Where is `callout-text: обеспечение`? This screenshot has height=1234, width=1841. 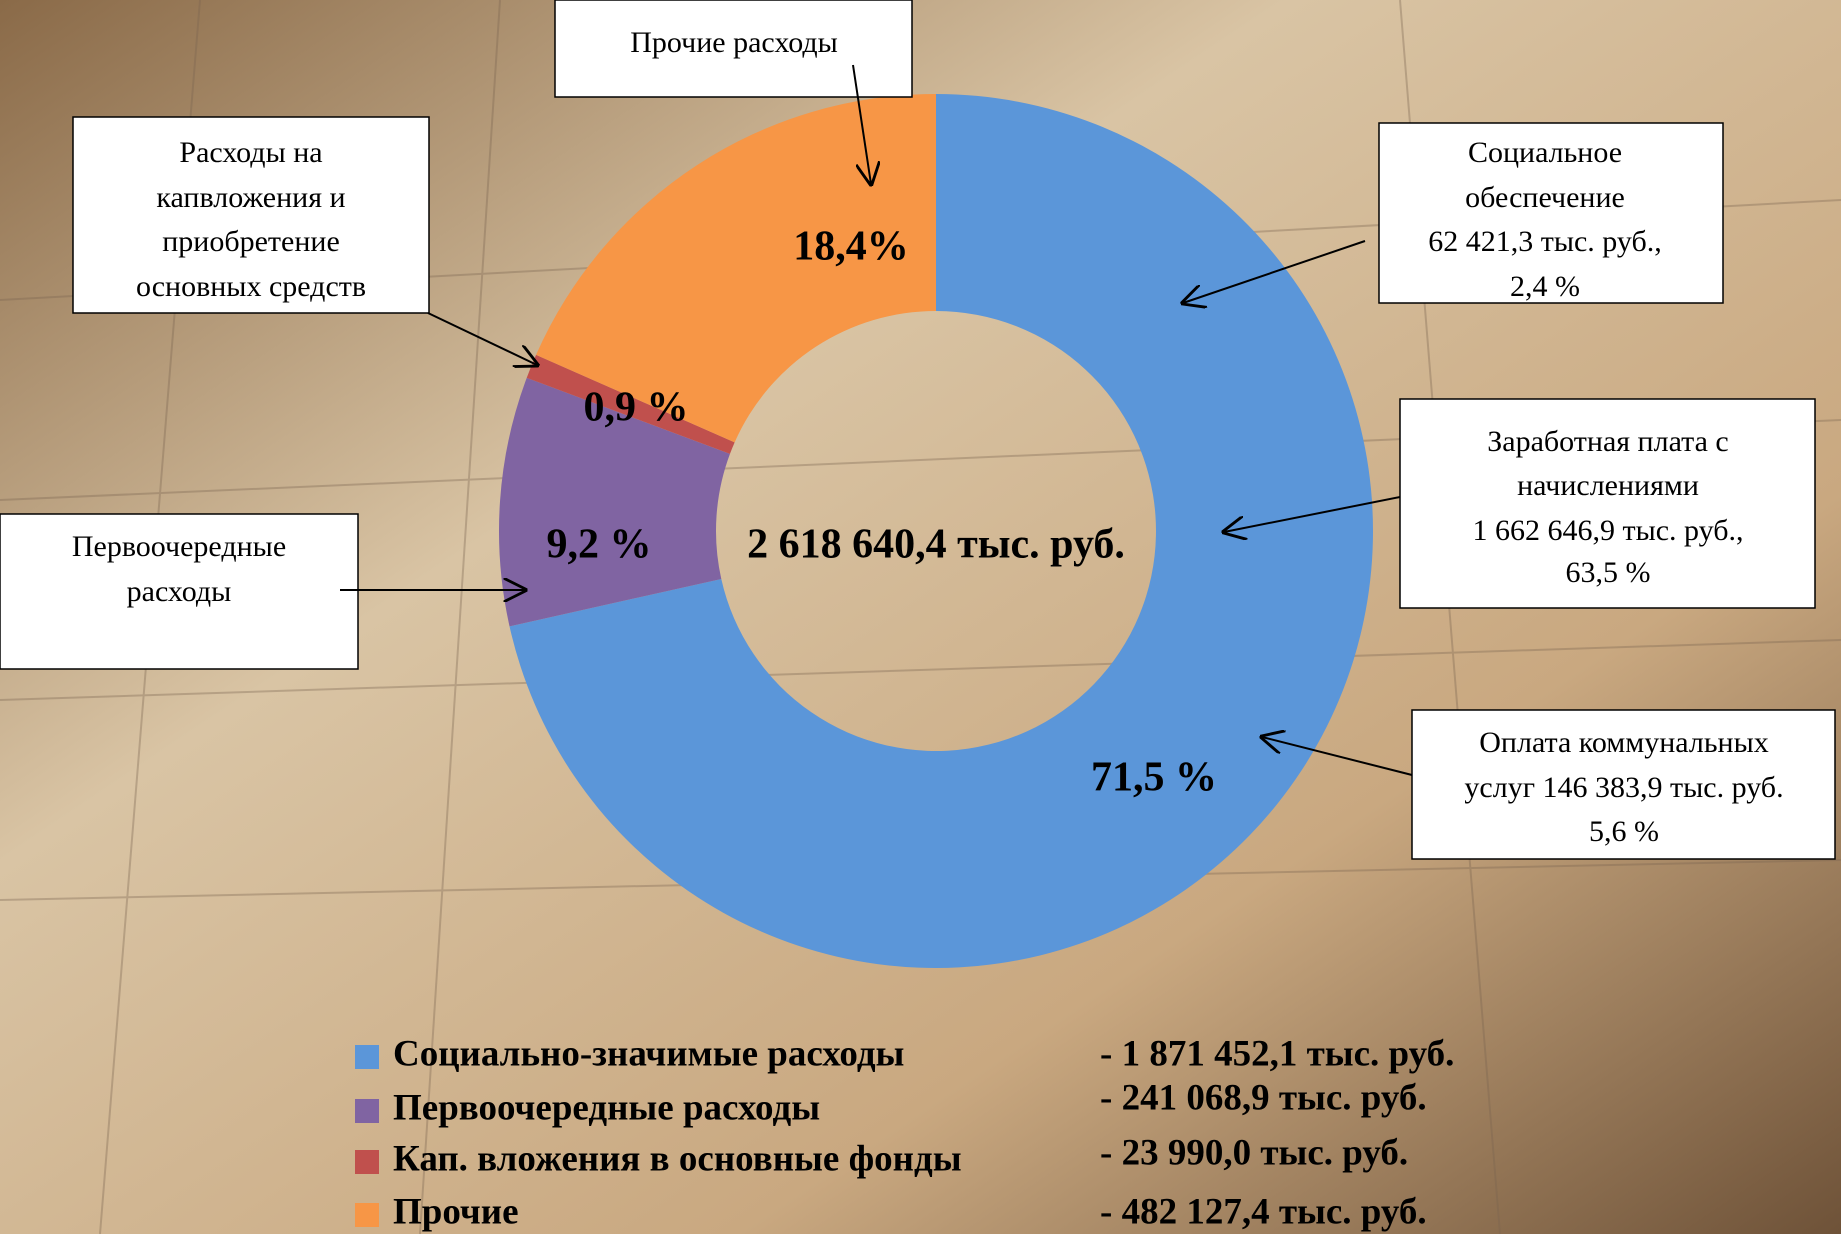
callout-text: обеспечение is located at coordinates (1545, 197).